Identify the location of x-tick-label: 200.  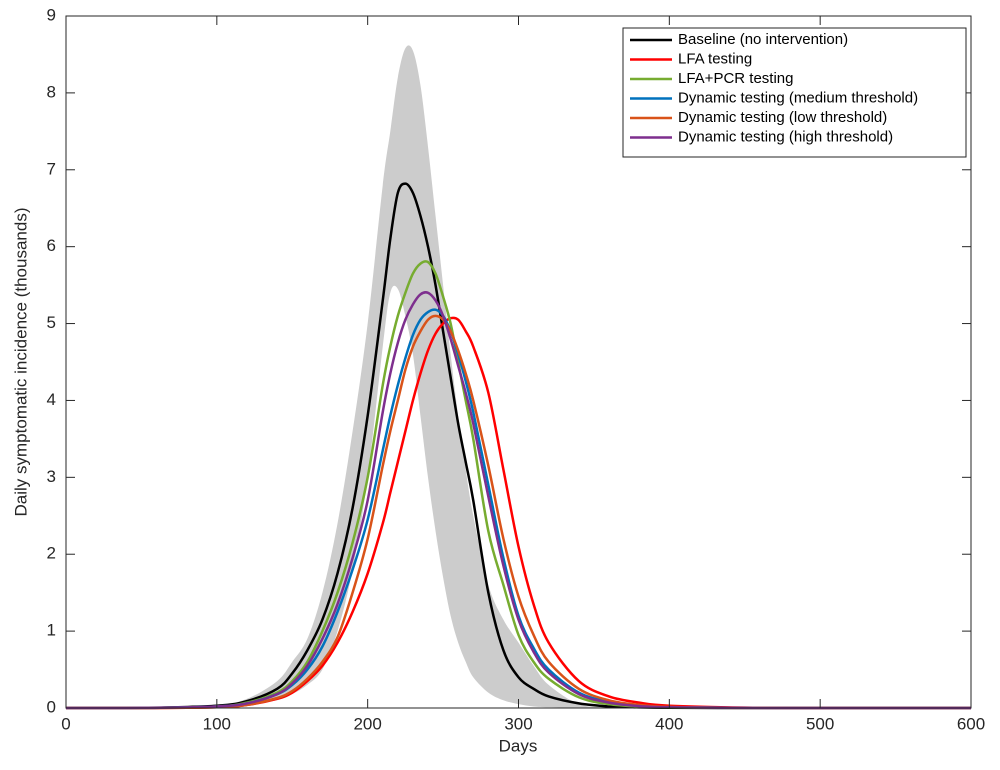
(367, 723).